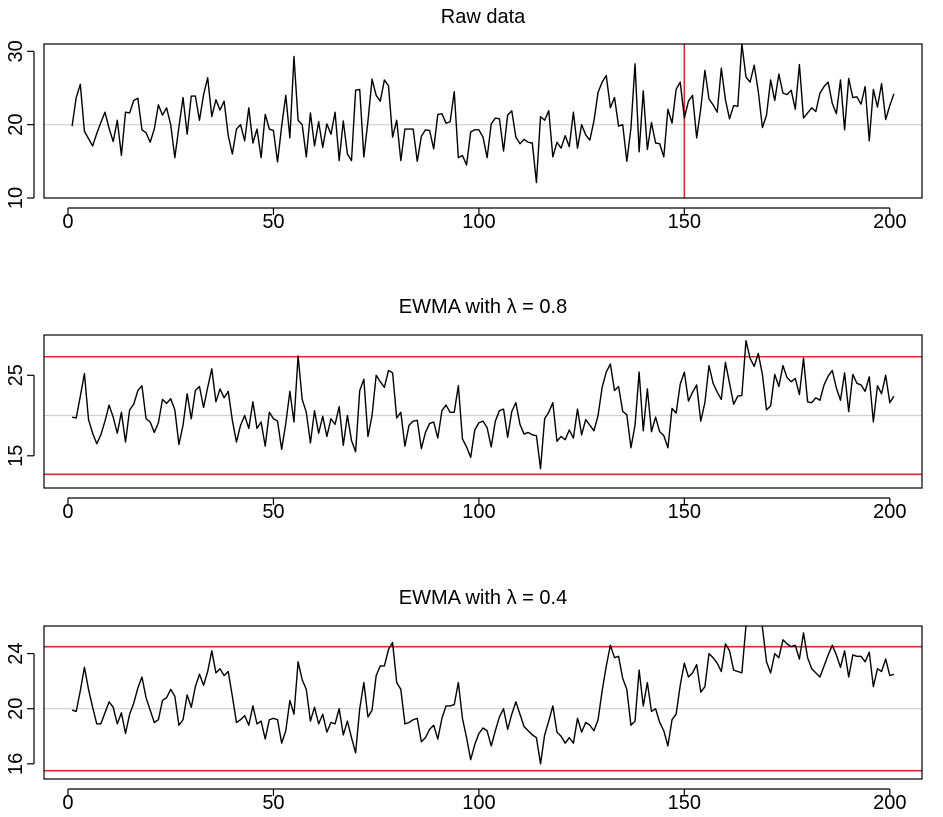 The image size is (943, 817). I want to click on y-tick-label: 25, so click(16, 375).